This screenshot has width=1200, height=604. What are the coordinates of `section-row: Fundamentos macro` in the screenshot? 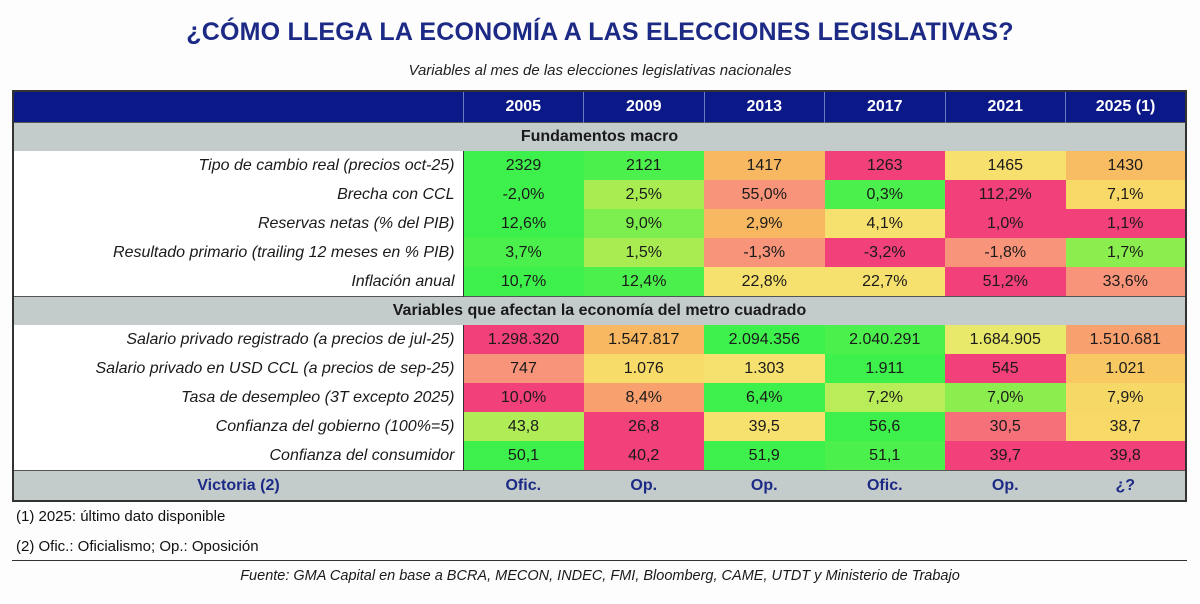 It's located at (599, 136).